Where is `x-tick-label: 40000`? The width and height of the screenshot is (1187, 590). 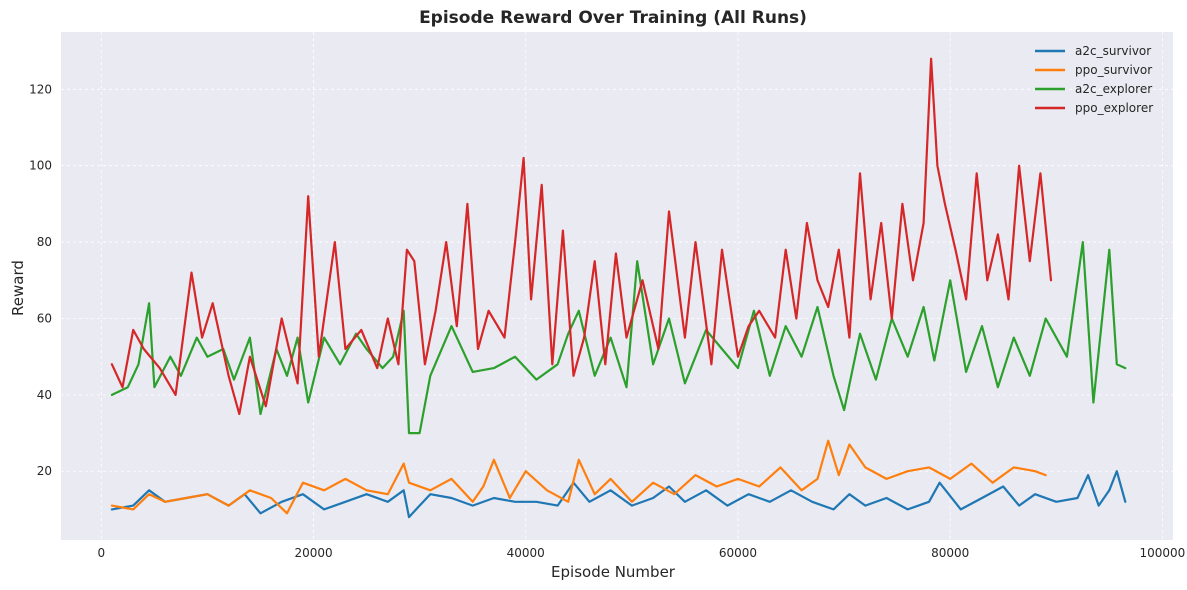
x-tick-label: 40000 is located at coordinates (526, 553).